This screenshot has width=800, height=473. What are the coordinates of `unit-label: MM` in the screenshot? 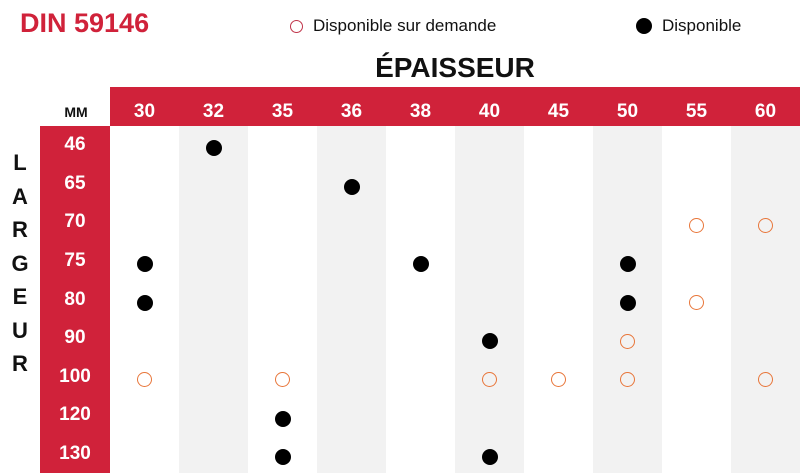 It's located at (76, 112).